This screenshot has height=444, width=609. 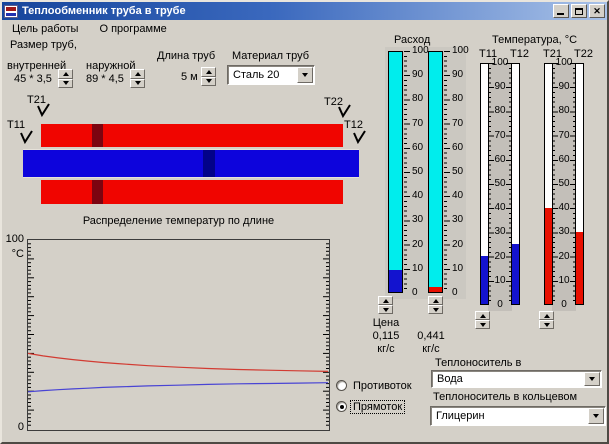 What do you see at coordinates (583, 54) in the screenshot?
I see `thermo-label-t22: T22` at bounding box center [583, 54].